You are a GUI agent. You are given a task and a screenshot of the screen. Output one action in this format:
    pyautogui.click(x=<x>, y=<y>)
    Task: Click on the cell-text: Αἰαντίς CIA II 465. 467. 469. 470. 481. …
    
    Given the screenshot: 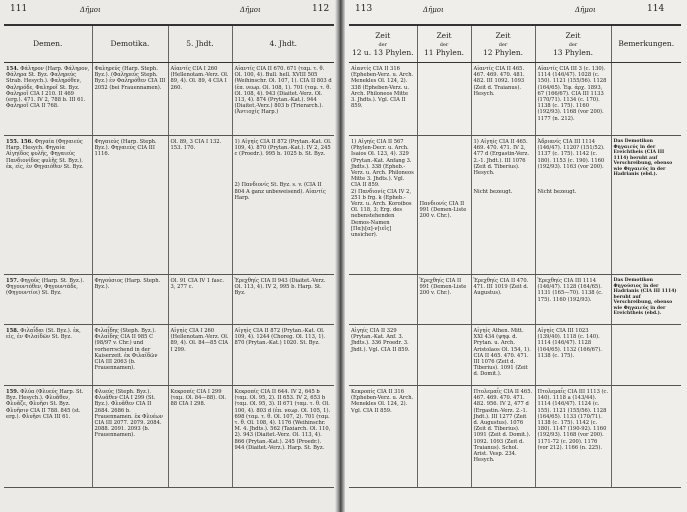 What is the action you would take?
    pyautogui.click(x=499, y=81)
    